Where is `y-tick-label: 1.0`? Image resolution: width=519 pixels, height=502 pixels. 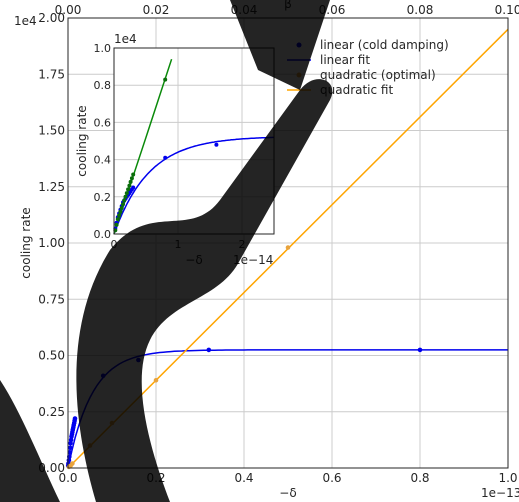
y-tick-label: 1.0 is located at coordinates (103, 48).